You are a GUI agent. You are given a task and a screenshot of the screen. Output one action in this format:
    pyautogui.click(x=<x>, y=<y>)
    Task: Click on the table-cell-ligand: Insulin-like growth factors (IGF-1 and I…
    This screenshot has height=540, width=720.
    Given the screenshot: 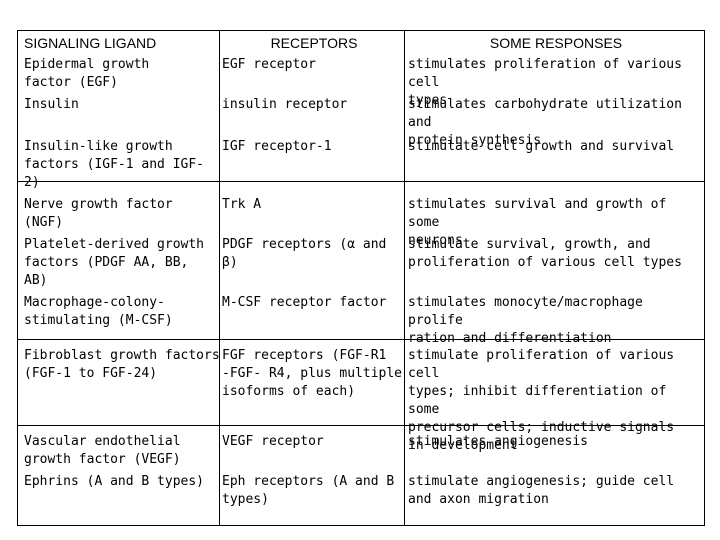 What is the action you would take?
    pyautogui.click(x=114, y=164)
    